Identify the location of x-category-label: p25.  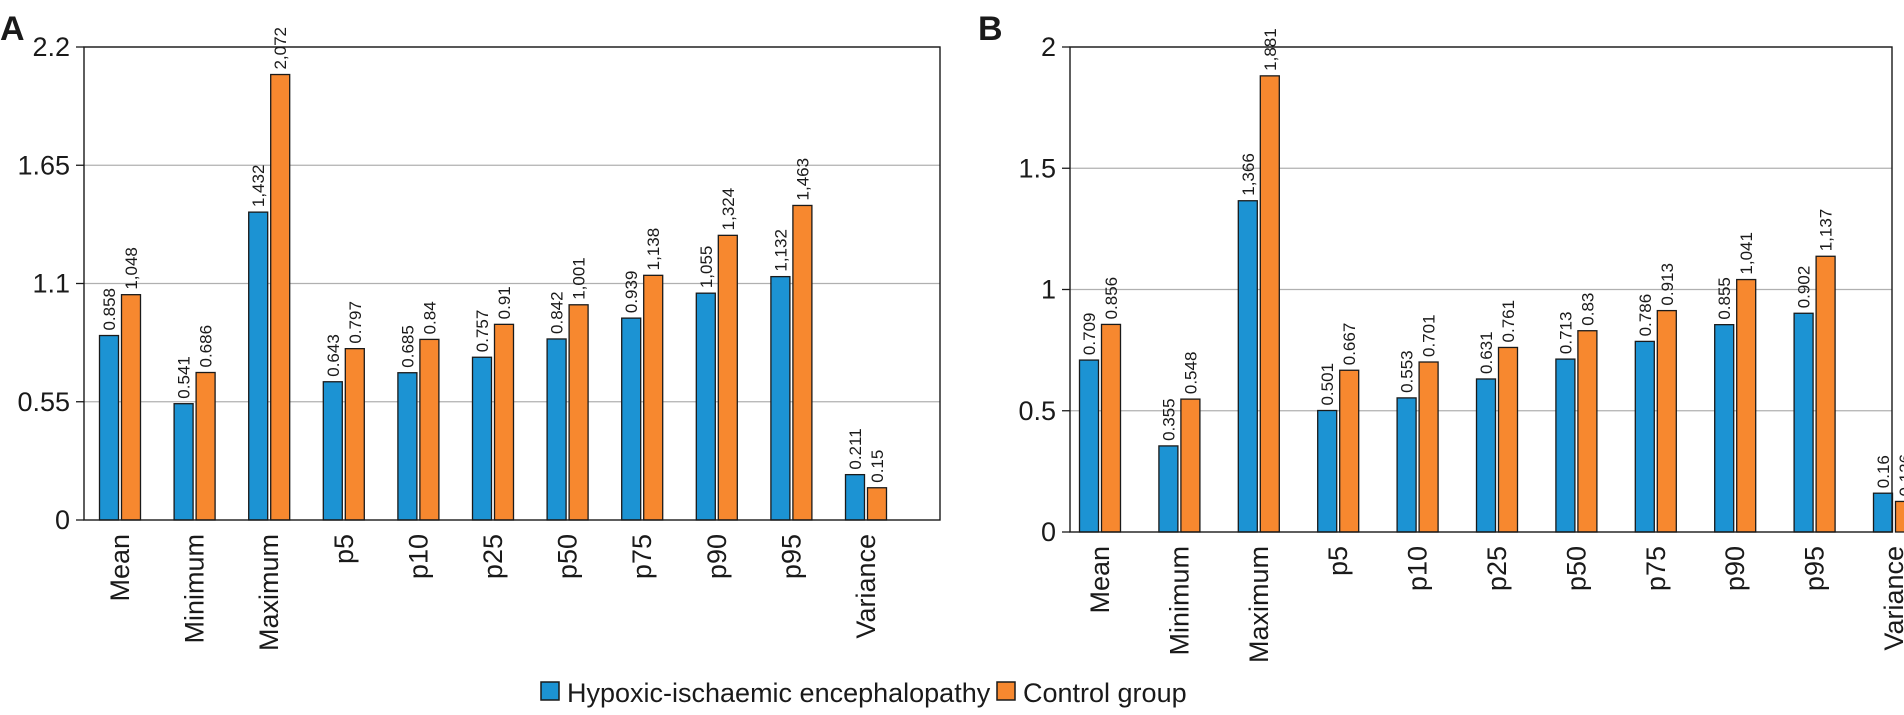
(1497, 568).